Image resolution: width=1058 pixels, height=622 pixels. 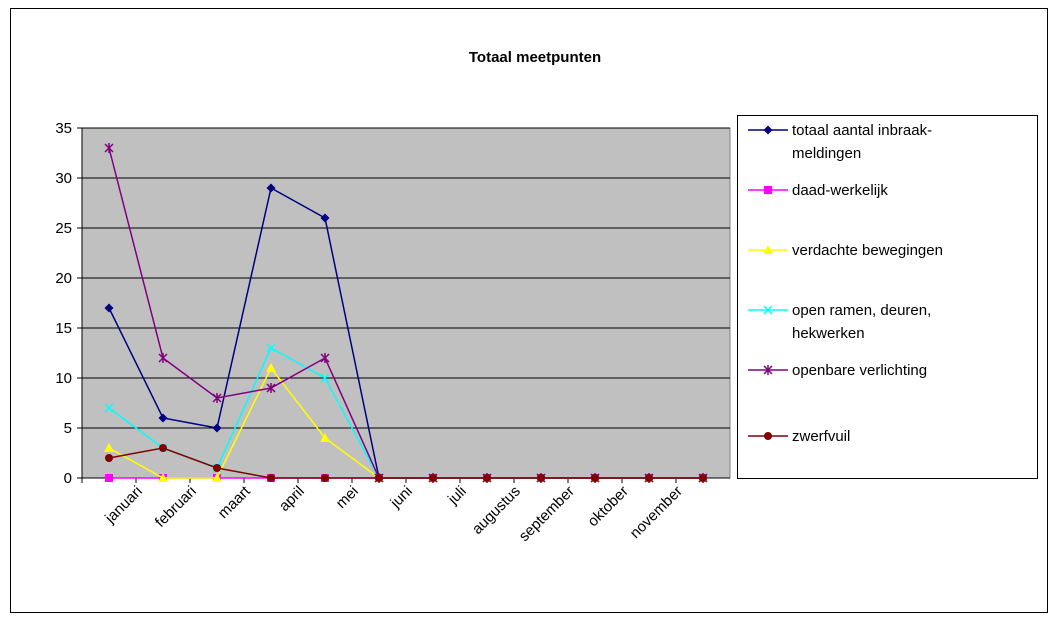 What do you see at coordinates (535, 57) in the screenshot?
I see `chart-title: Totaal meetpunten` at bounding box center [535, 57].